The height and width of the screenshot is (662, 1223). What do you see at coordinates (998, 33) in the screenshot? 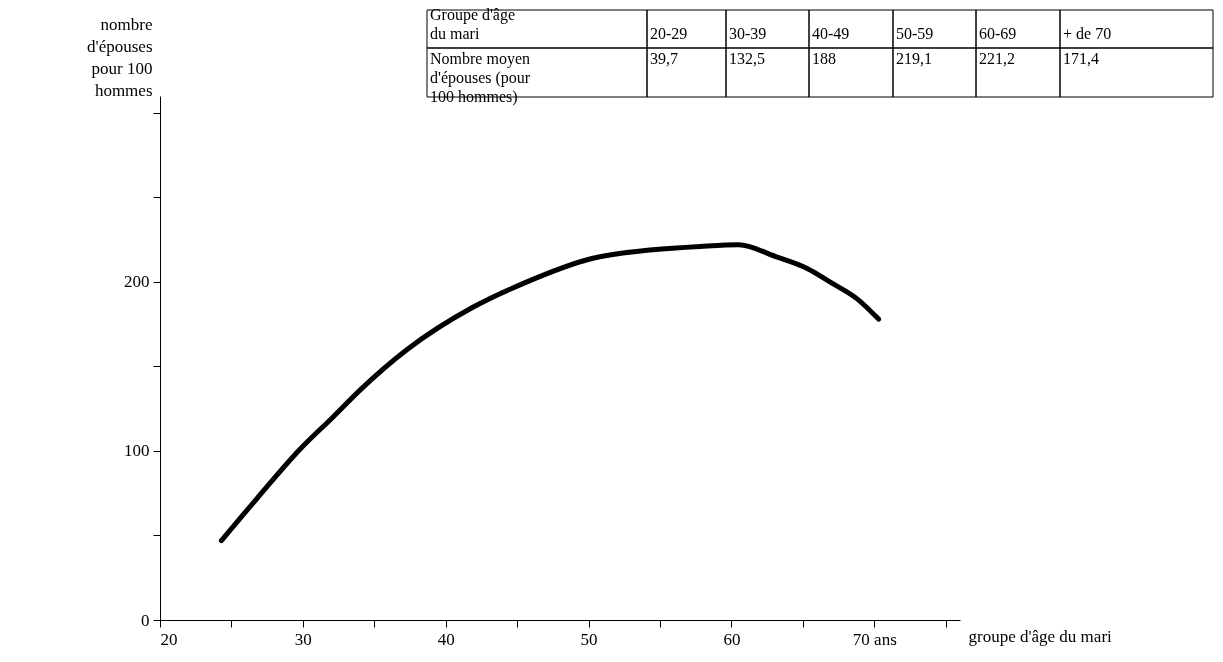
I see `text: 60-69` at bounding box center [998, 33].